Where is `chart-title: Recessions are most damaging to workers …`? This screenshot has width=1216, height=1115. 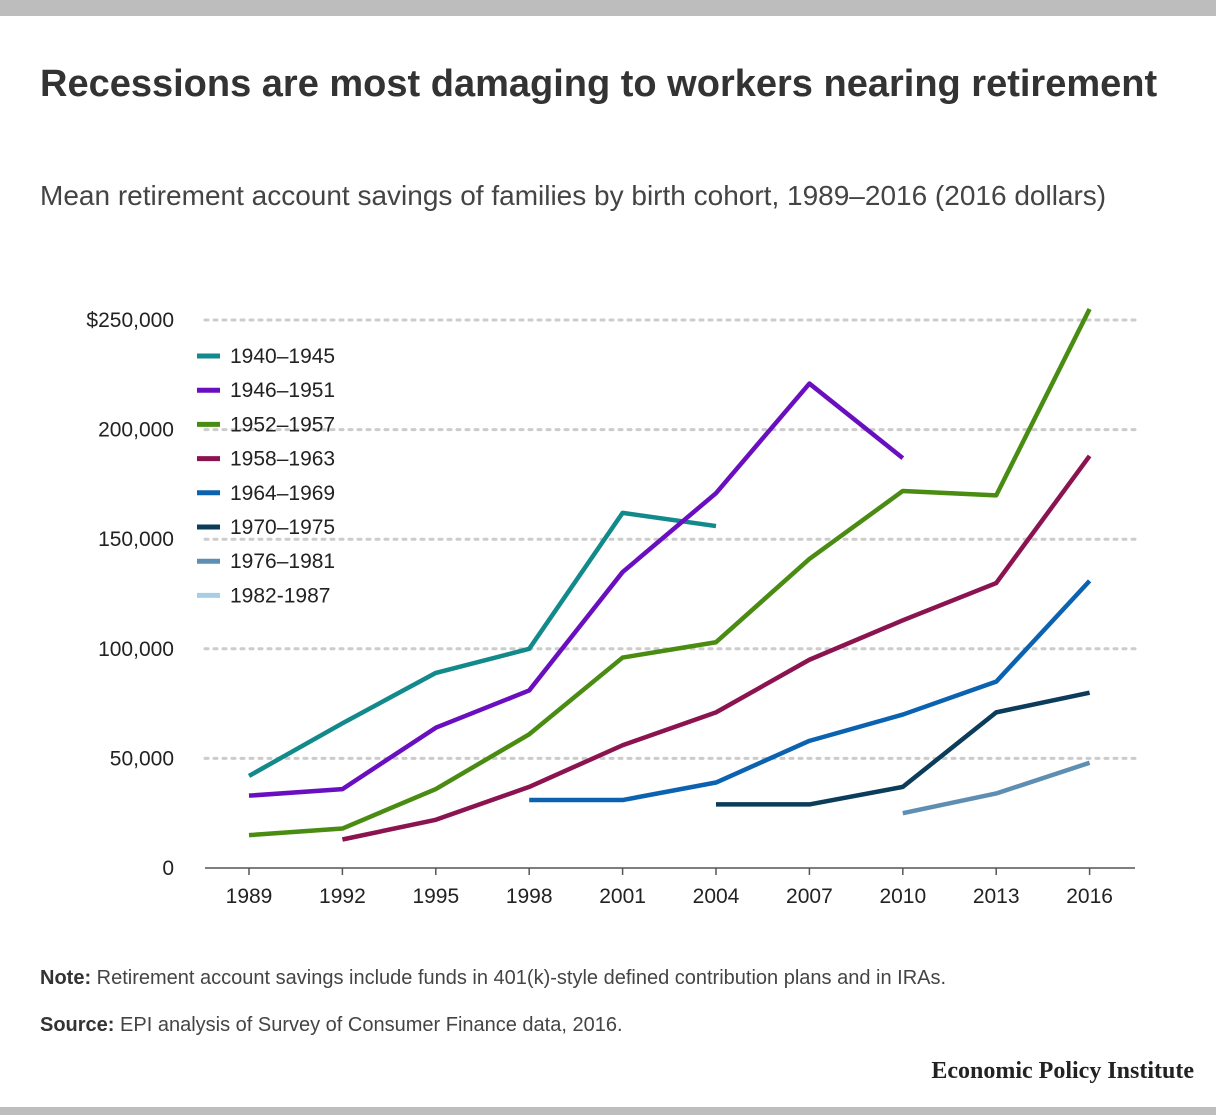
chart-title: Recessions are most damaging to workers … is located at coordinates (599, 84).